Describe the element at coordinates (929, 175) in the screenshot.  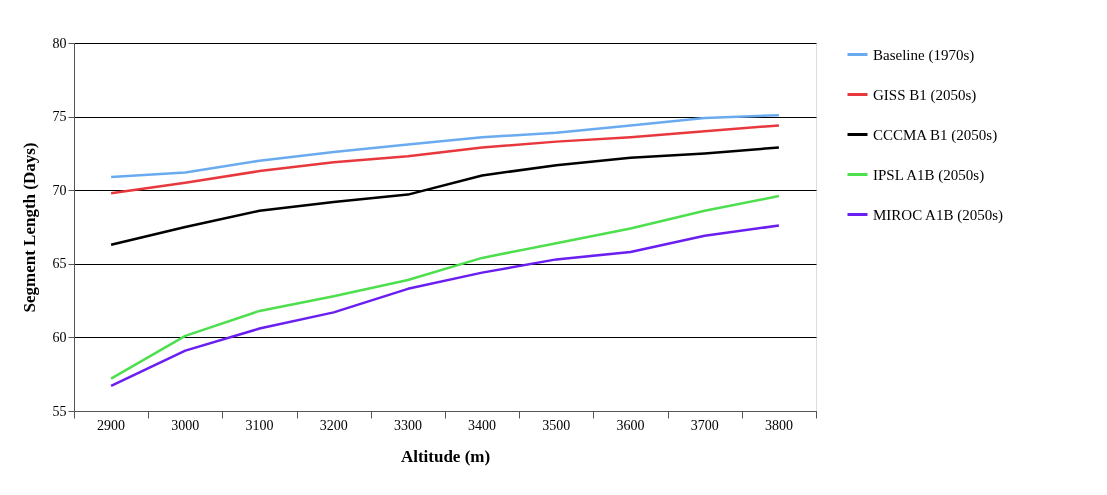
I see `legend-label: IPSL A1B (2050s)` at that location.